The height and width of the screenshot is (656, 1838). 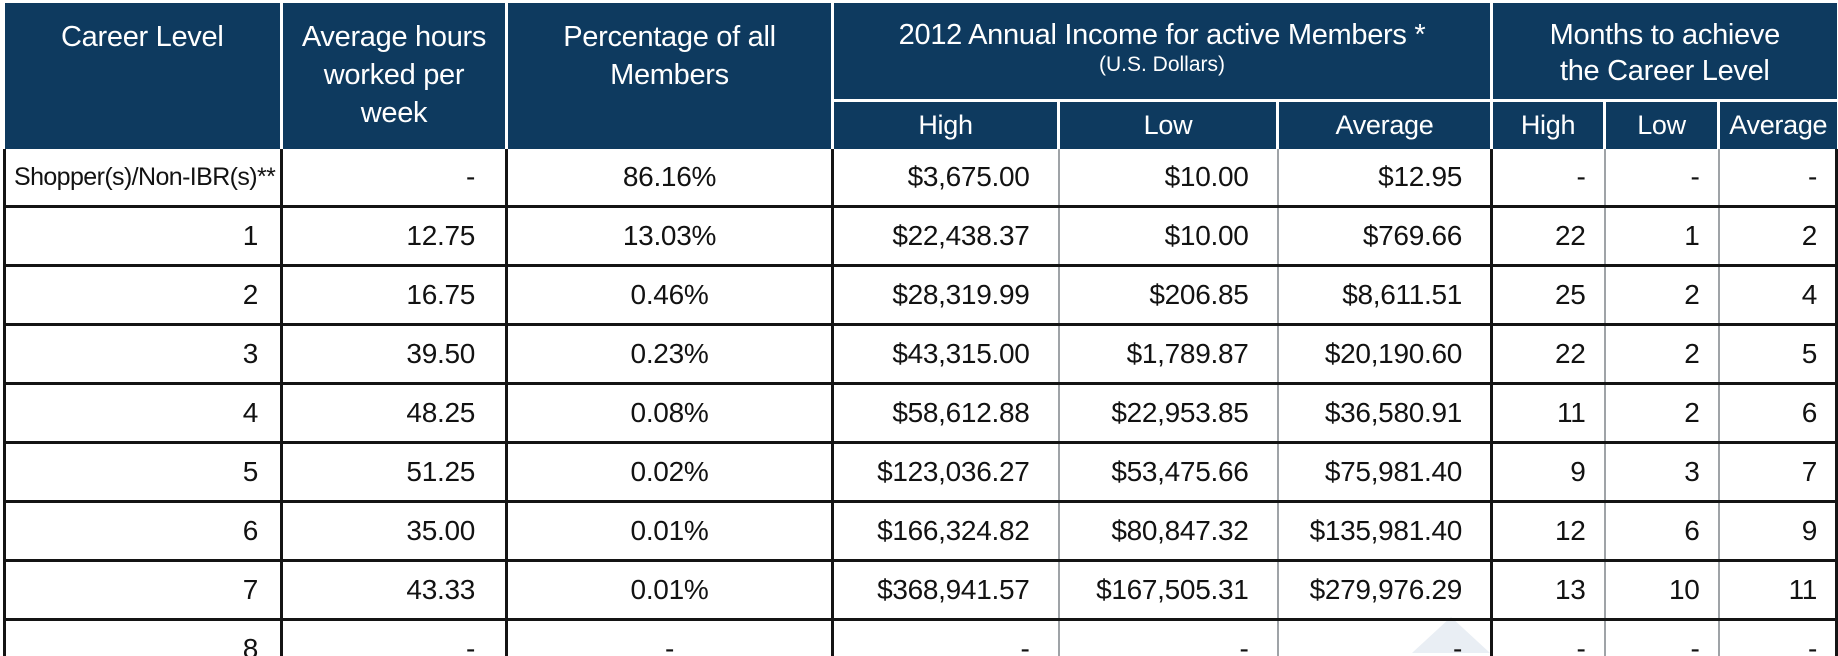 What do you see at coordinates (1162, 35) in the screenshot?
I see `header-annual-income-title: 2012 Annual Income for active Members *` at bounding box center [1162, 35].